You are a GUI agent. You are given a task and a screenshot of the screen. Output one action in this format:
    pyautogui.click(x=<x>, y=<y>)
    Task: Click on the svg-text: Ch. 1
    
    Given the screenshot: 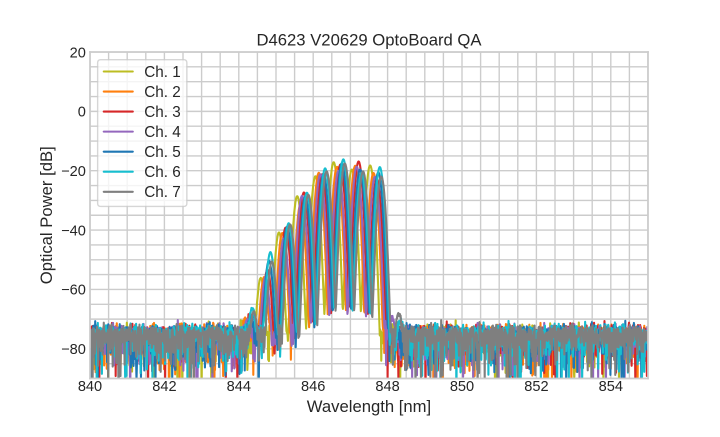 What is the action you would take?
    pyautogui.click(x=162, y=72)
    